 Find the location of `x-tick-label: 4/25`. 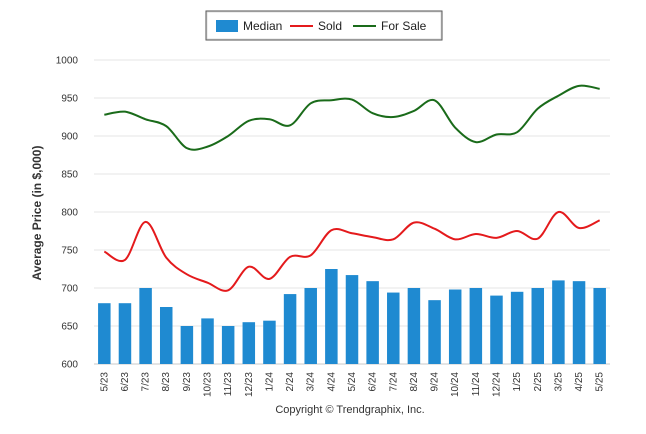

x-tick-label: 4/25 is located at coordinates (579, 382).